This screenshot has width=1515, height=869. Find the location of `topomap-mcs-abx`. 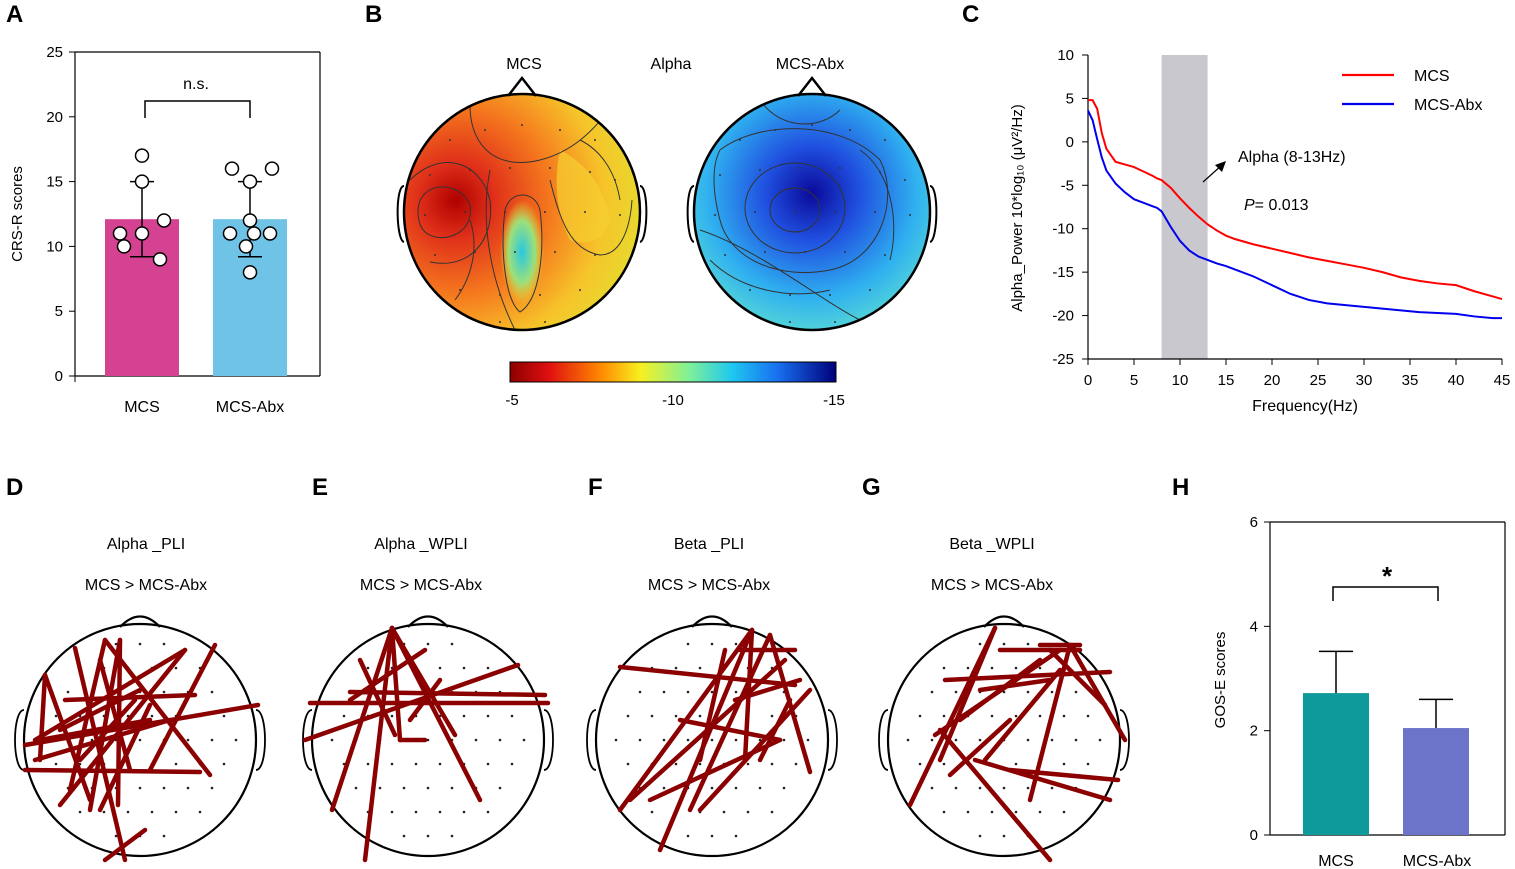

topomap-mcs-abx is located at coordinates (812, 203).